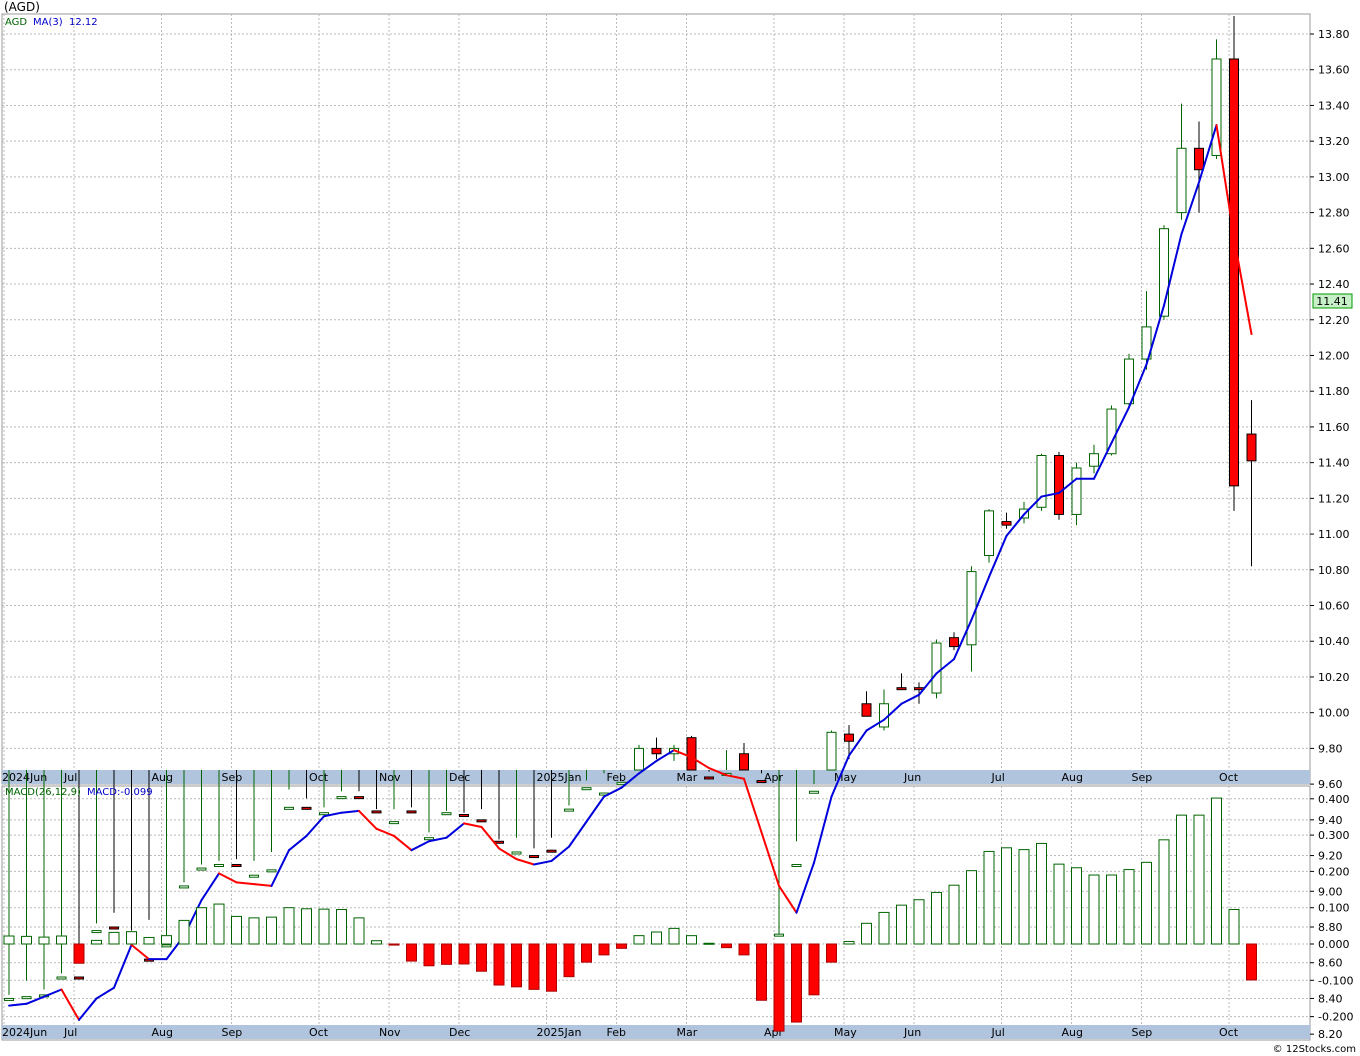  I want to click on price-y-tick-label: 8.60, so click(1330, 963).